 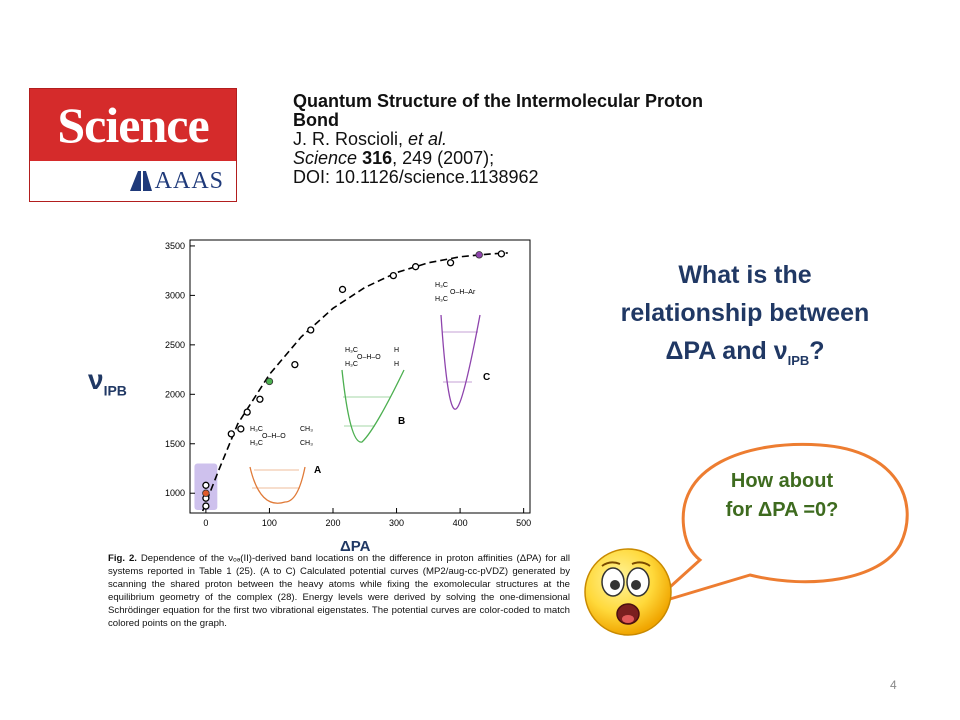 What do you see at coordinates (175, 394) in the screenshot?
I see `y-tick-label: 2000` at bounding box center [175, 394].